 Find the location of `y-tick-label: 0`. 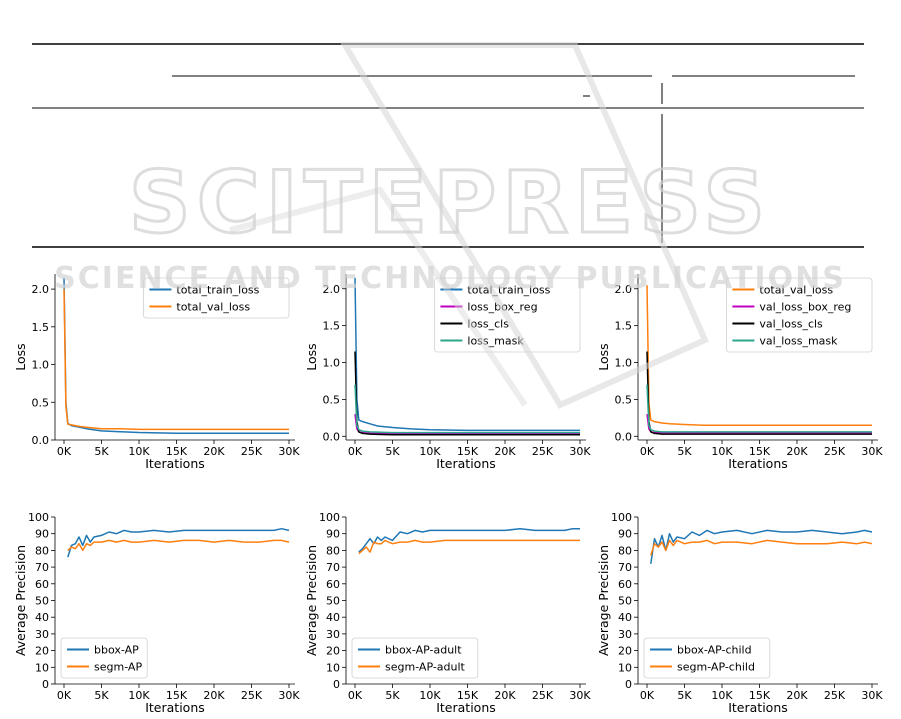

y-tick-label: 0 is located at coordinates (45, 684).